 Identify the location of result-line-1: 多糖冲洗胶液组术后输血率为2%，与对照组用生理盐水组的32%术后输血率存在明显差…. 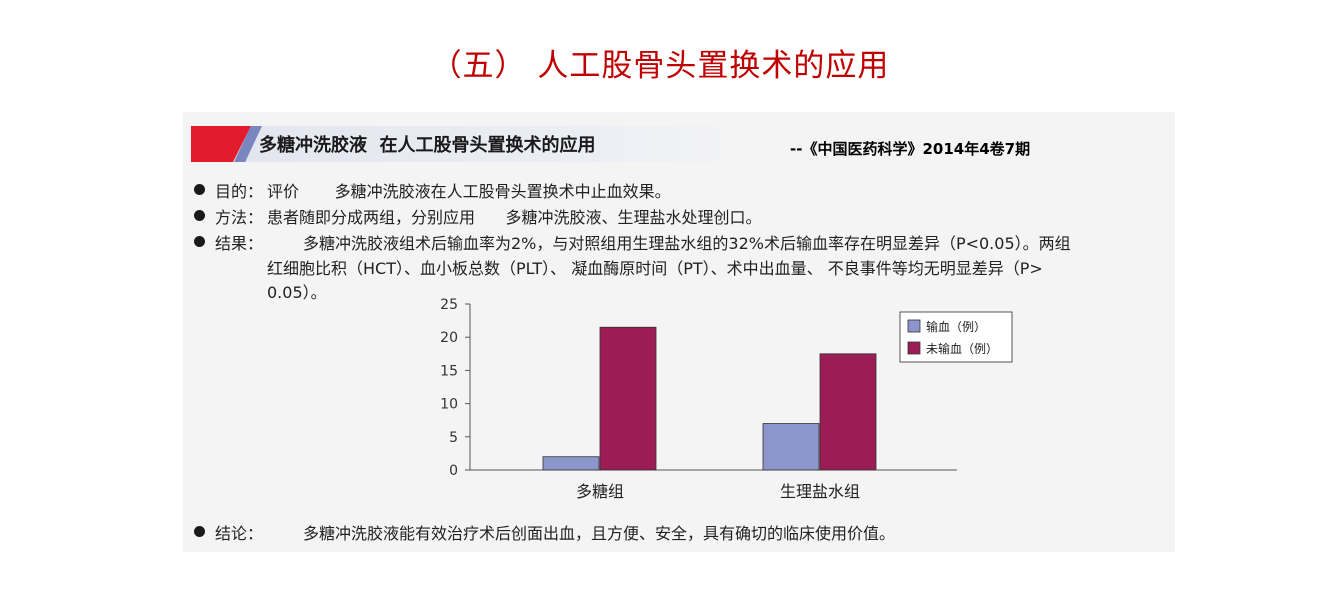
(687, 243).